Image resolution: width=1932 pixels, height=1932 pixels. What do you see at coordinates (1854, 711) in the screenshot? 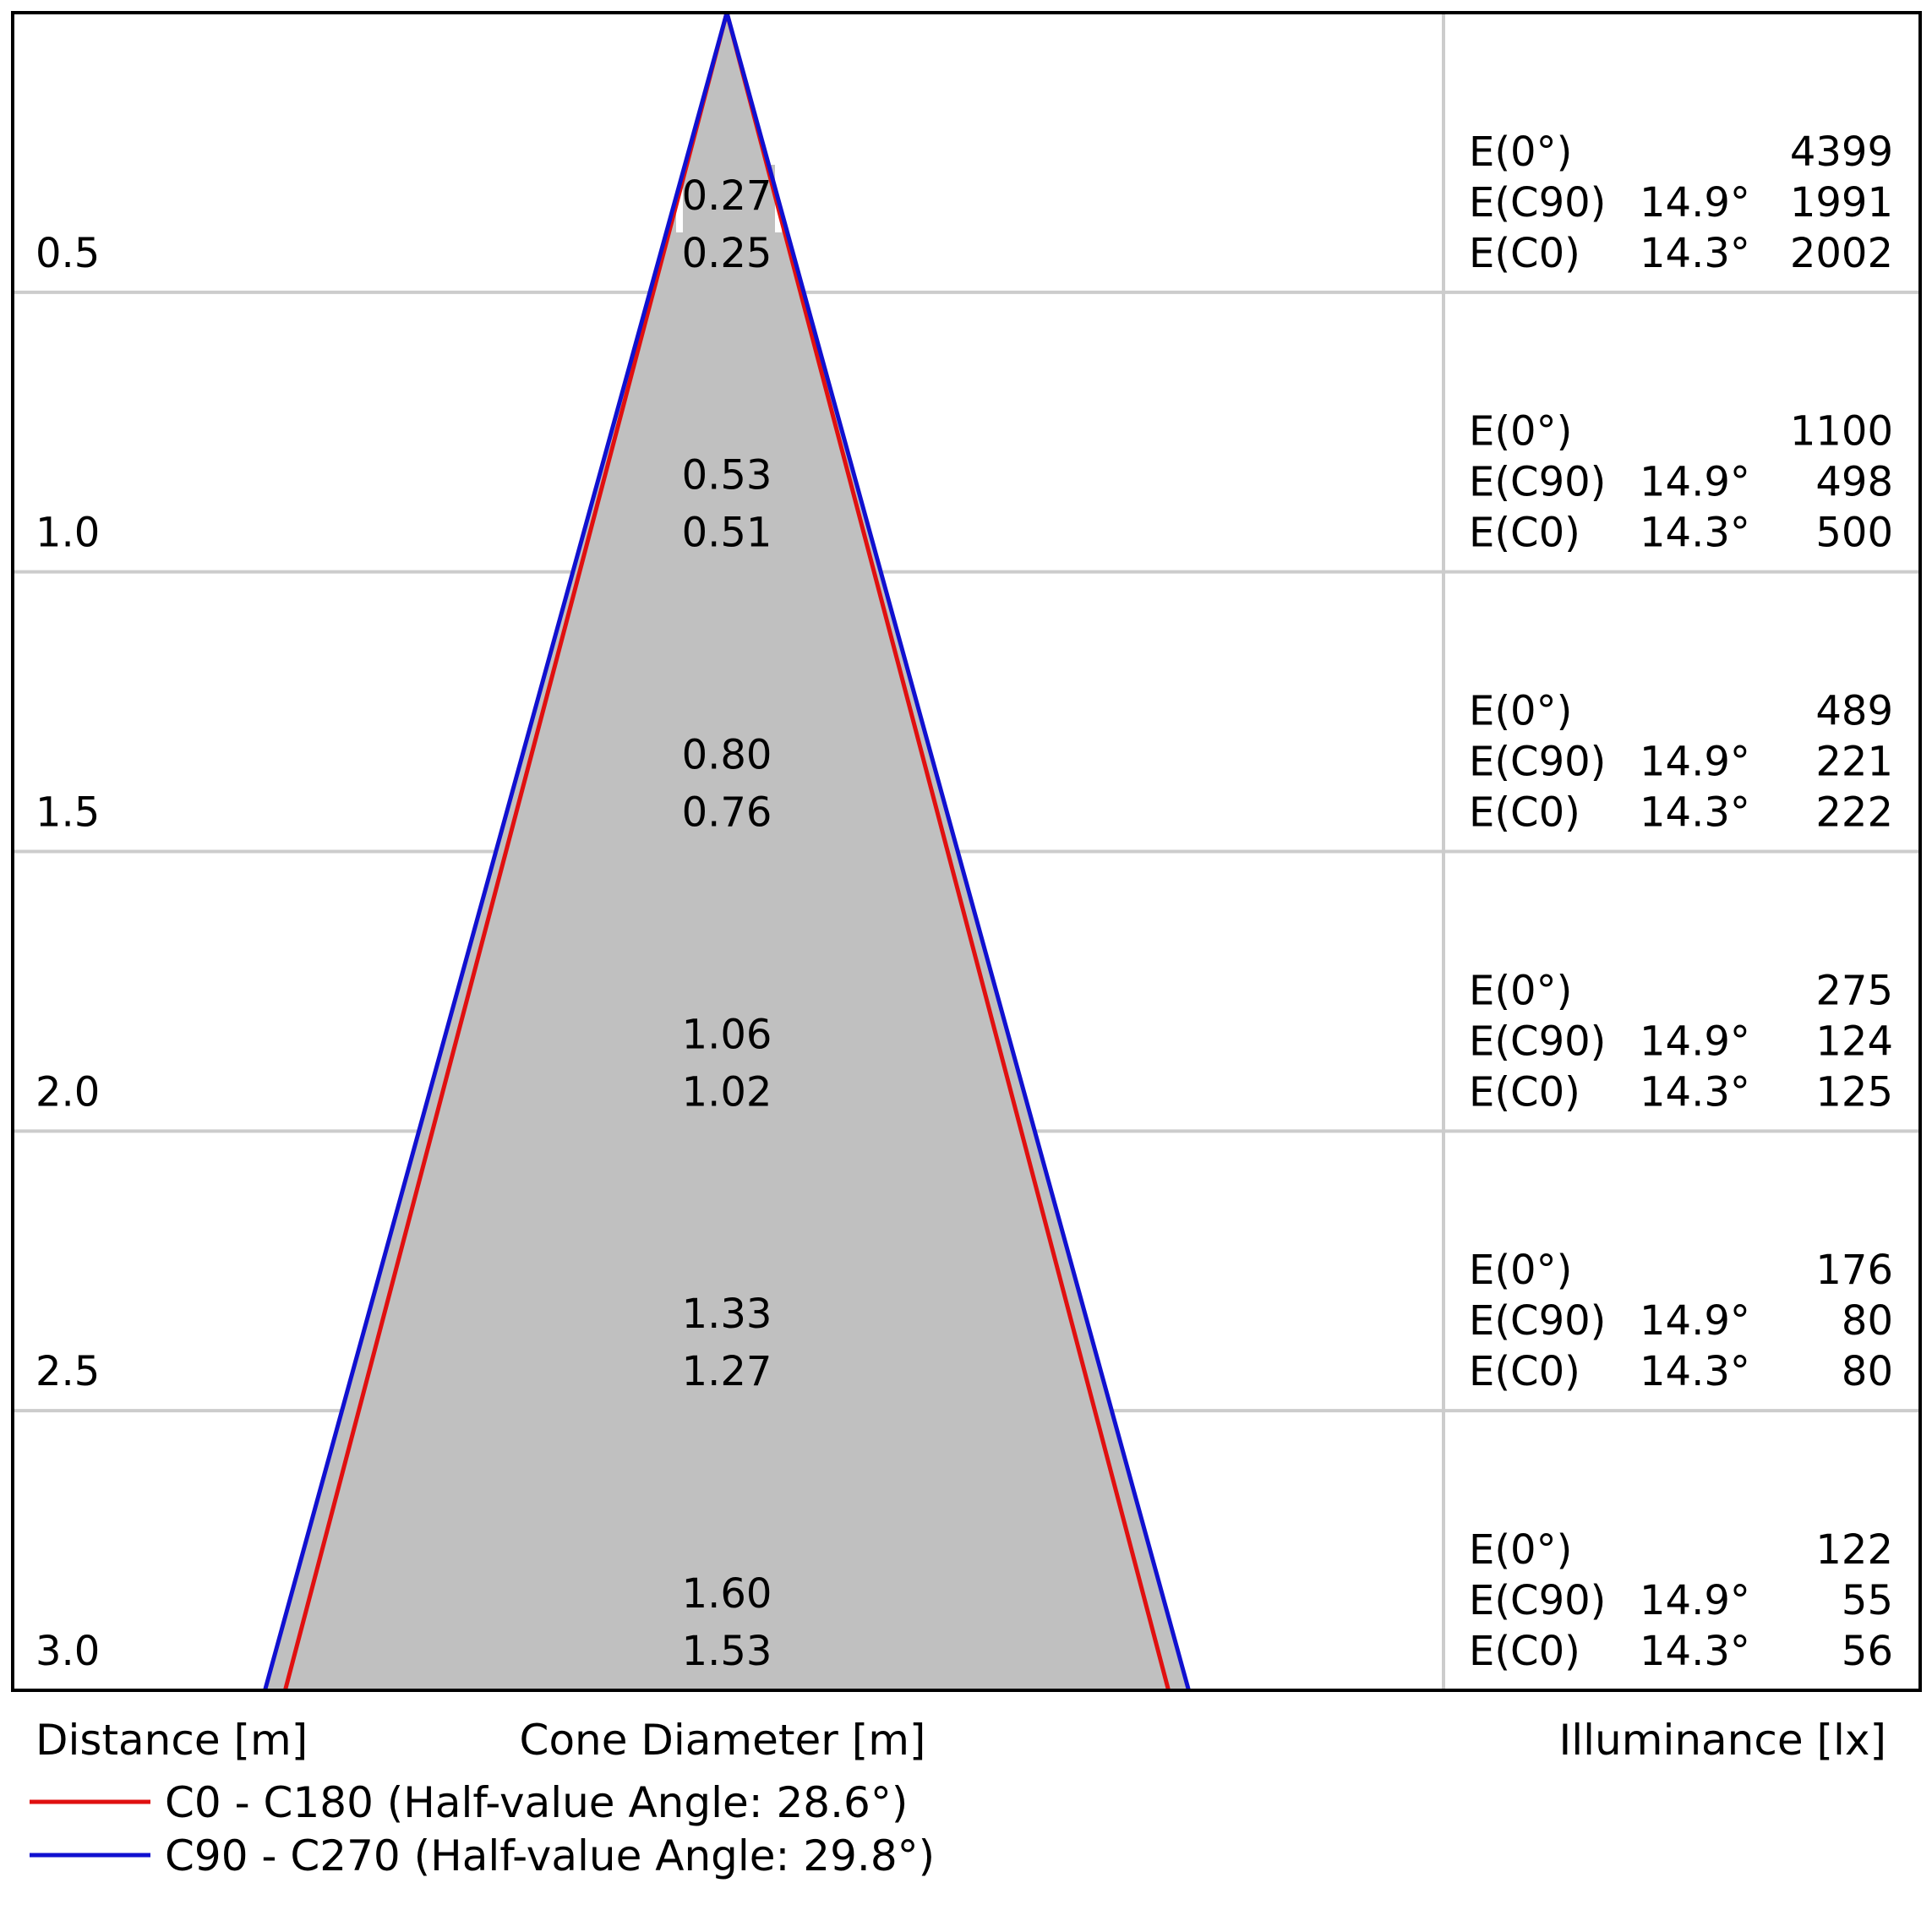
I see `illuminance-value: 489` at bounding box center [1854, 711].